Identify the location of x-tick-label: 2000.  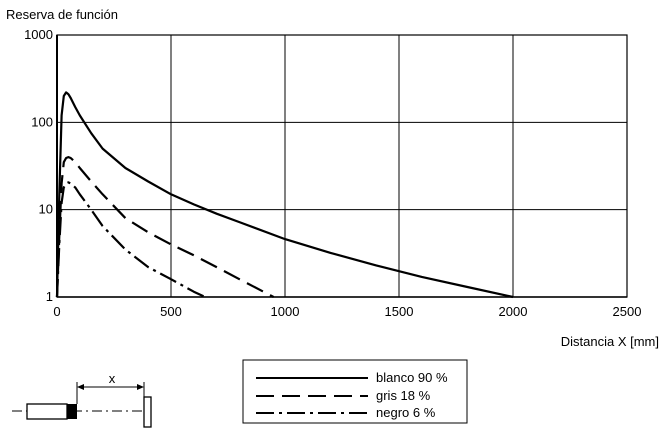
(513, 311).